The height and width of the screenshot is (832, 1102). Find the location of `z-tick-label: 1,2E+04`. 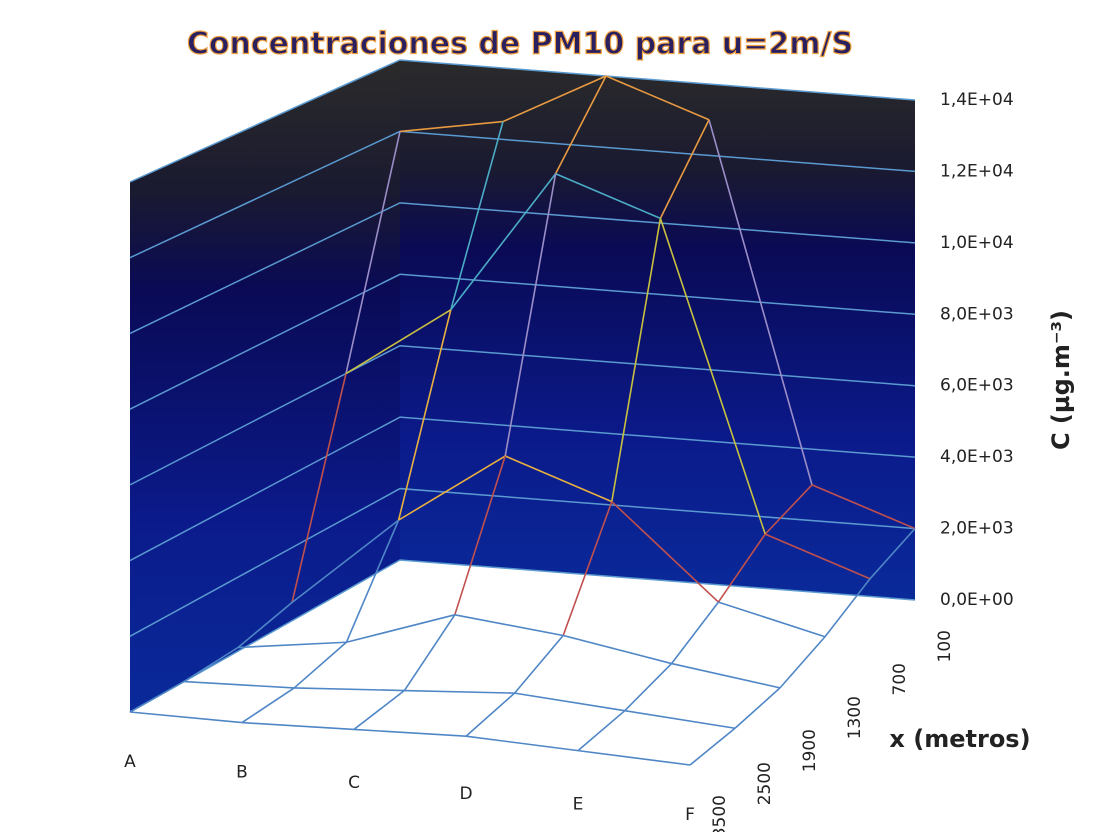

z-tick-label: 1,2E+04 is located at coordinates (977, 171).